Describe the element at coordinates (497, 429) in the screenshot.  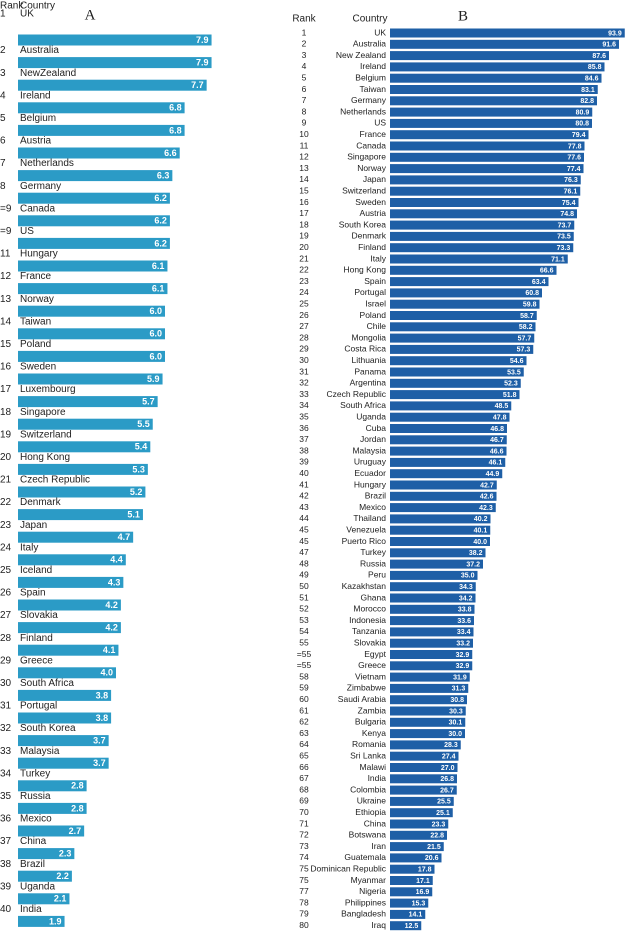
I see `value-label: 46.8` at that location.